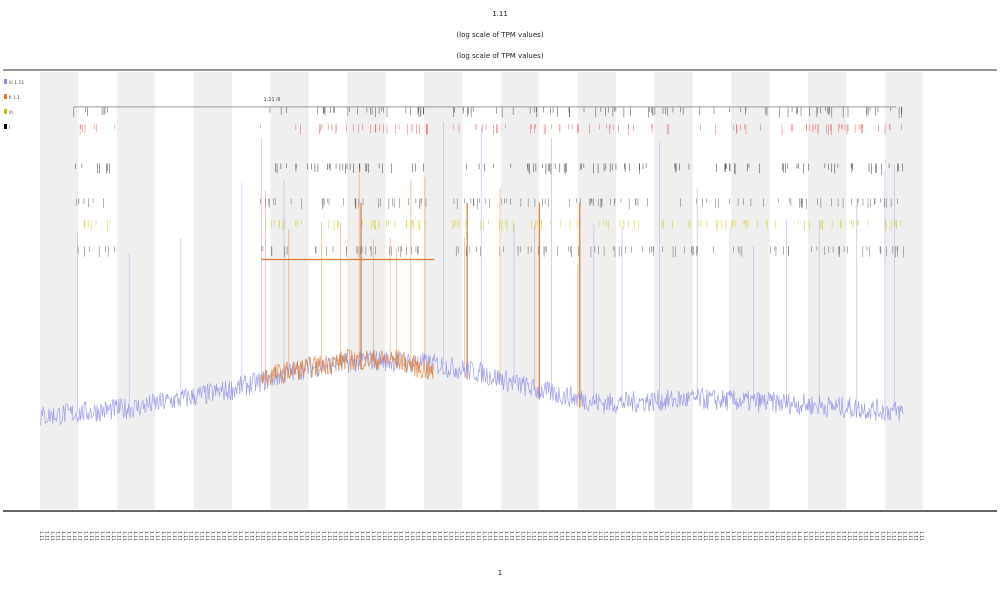  I want to click on series-lines, so click(471, 387).